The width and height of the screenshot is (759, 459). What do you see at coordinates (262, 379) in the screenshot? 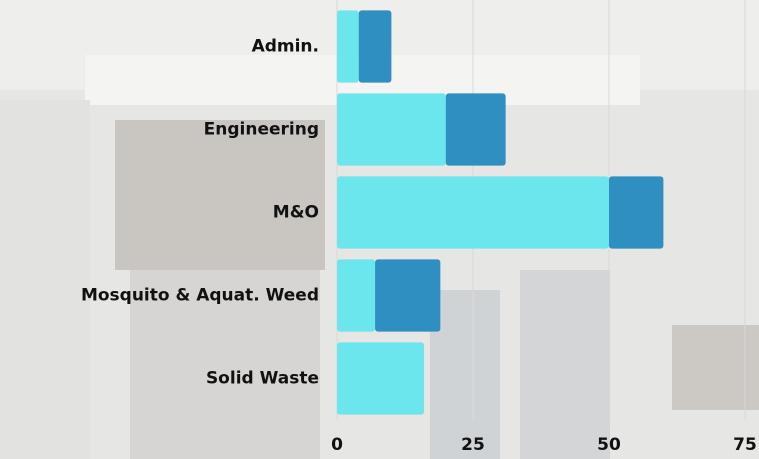
I see `y-tick-label: Solid Waste` at bounding box center [262, 379].